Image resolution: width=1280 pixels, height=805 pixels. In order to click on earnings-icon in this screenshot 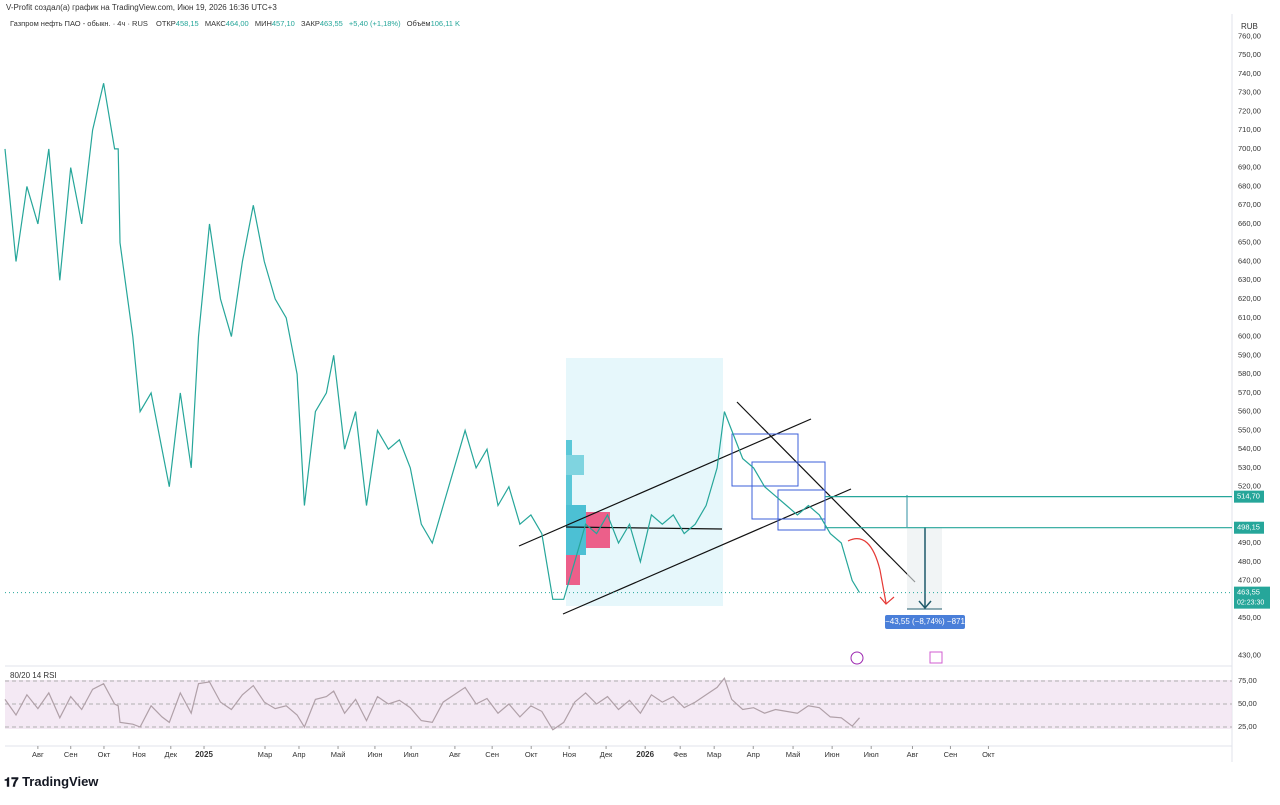, I will do `click(936, 657)`.